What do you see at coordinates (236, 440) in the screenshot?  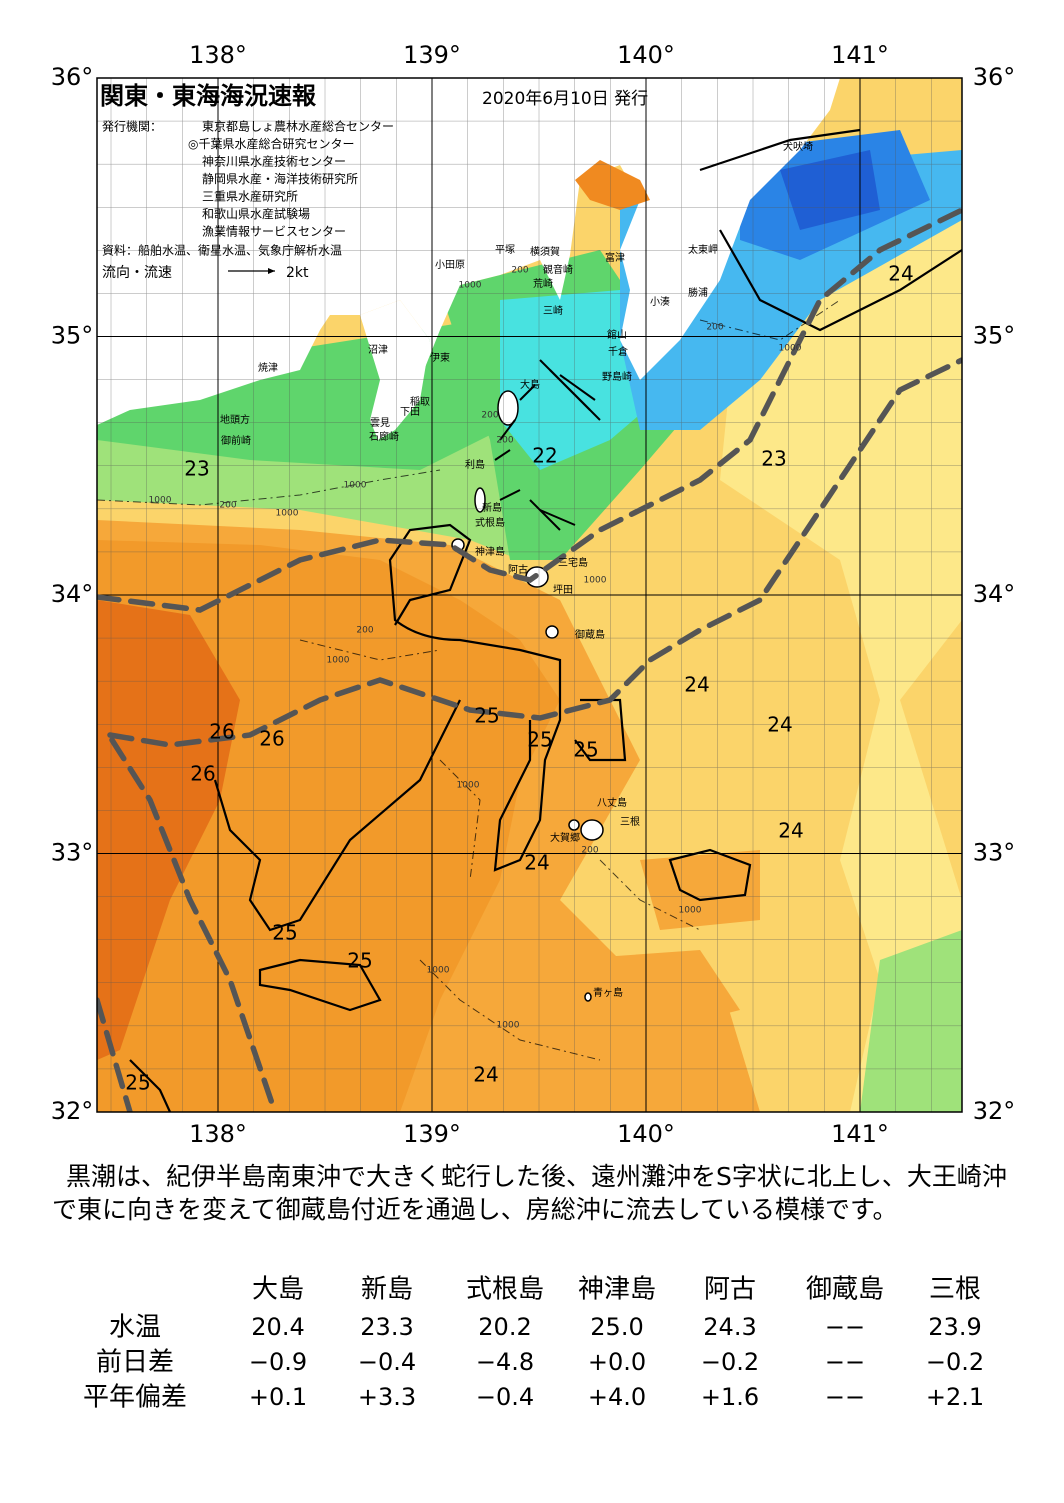 I see `place-name: 御前崎` at bounding box center [236, 440].